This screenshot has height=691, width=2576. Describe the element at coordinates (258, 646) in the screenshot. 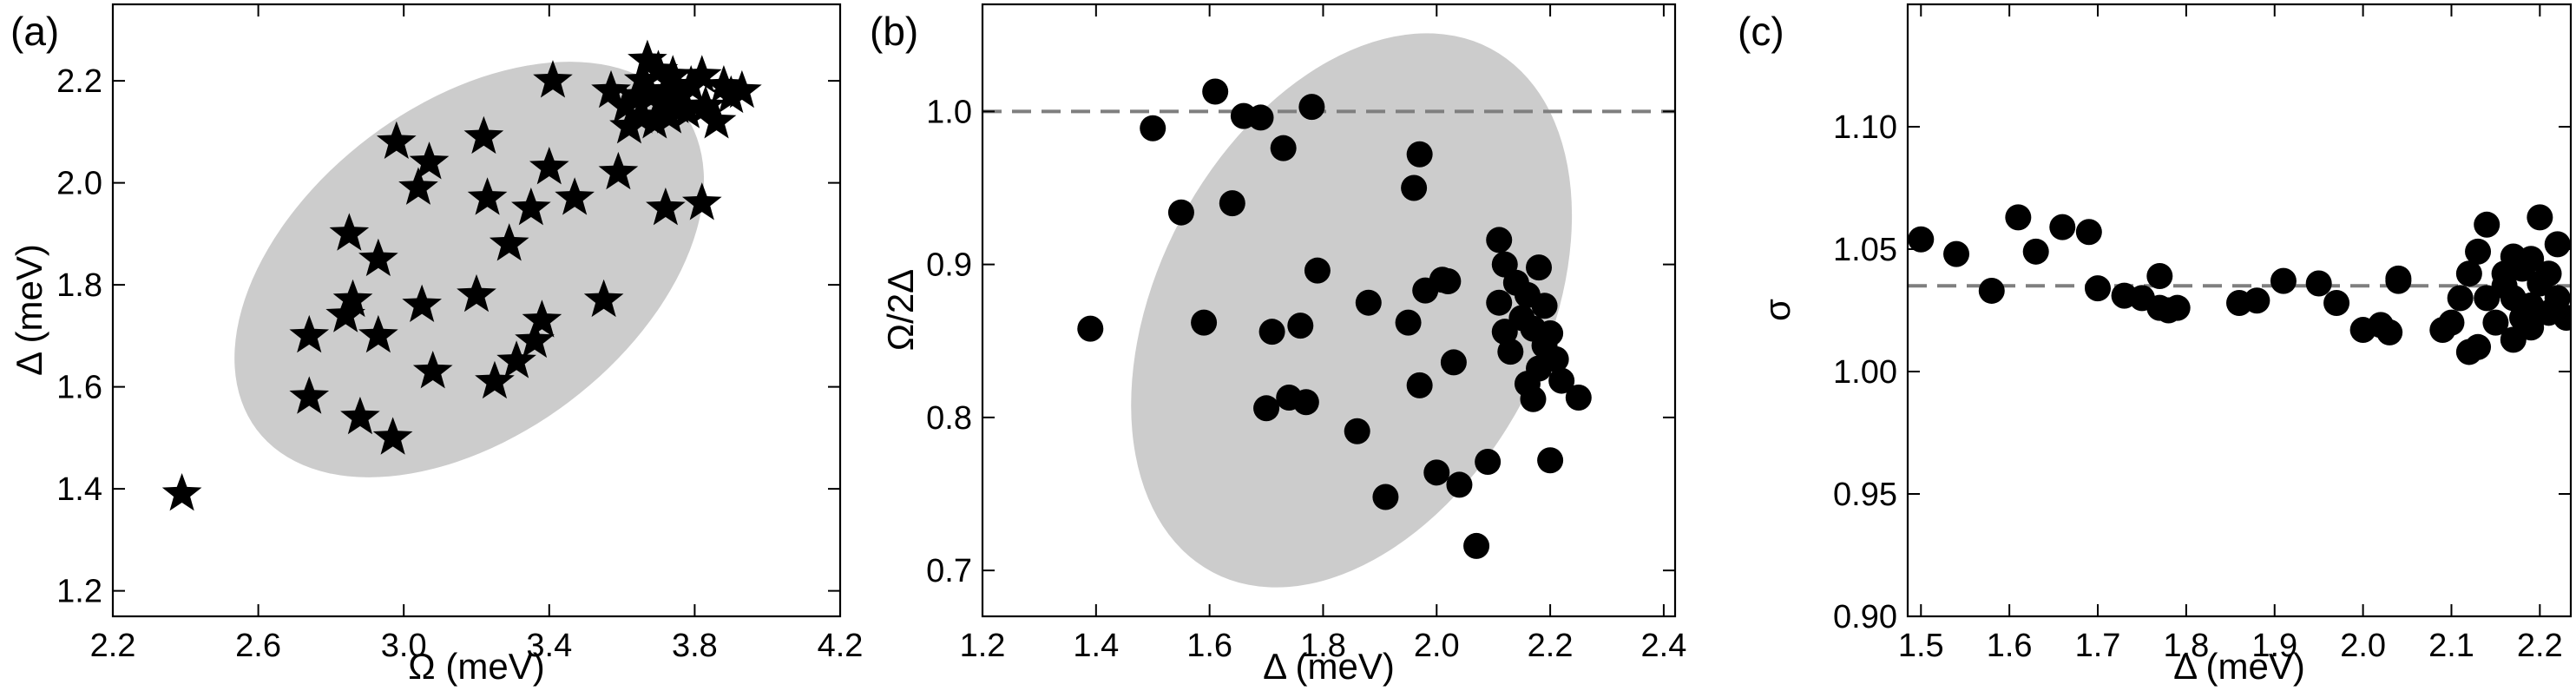

I see `x-tick-label: 2.6` at that location.